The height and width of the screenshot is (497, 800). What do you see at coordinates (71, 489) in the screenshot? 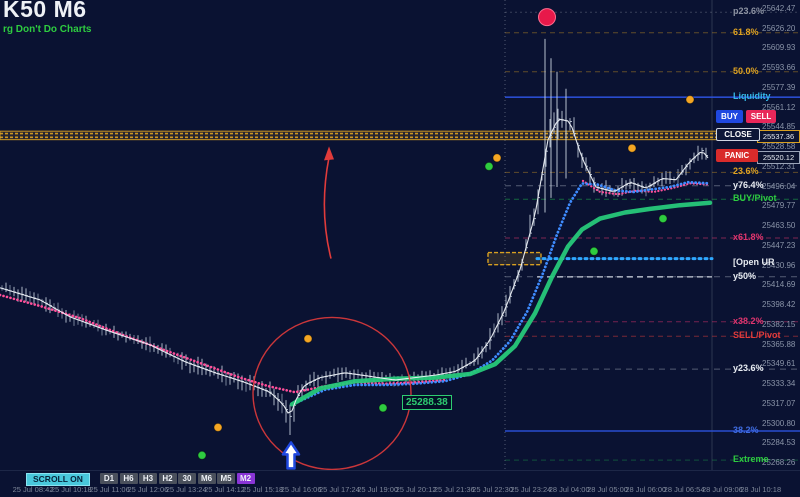
I see `x-axis-label: 25 Jul 10:18` at bounding box center [71, 489].